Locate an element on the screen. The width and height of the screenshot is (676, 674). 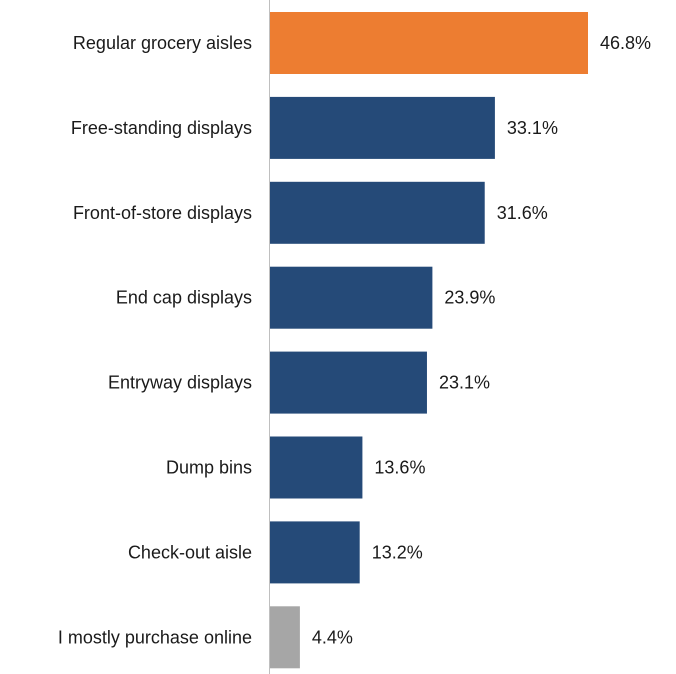
value-label: 13.6% is located at coordinates (399, 468).